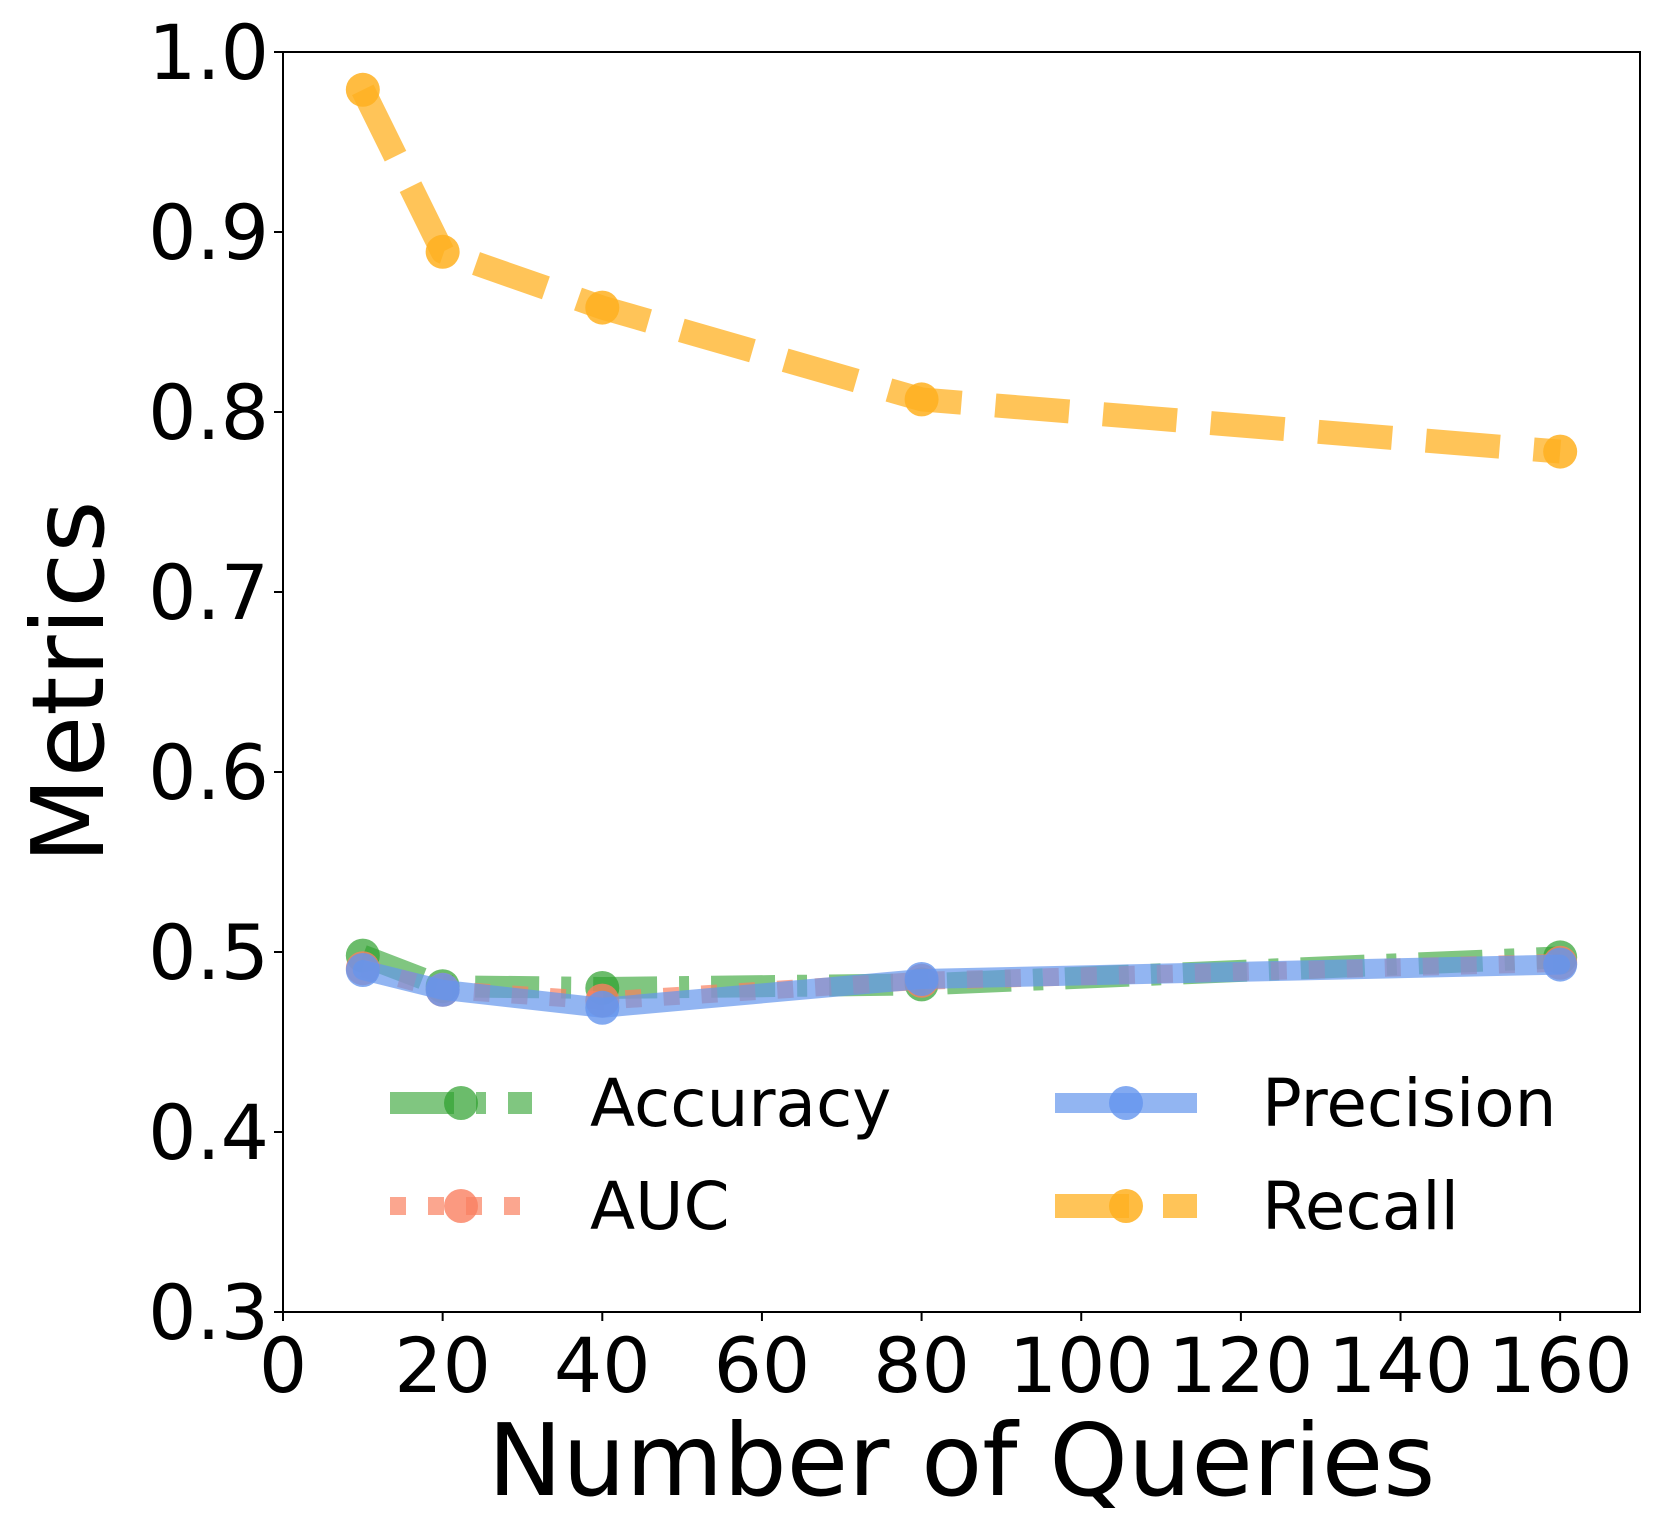 The image size is (1661, 1538). Describe the element at coordinates (208, 412) in the screenshot. I see `y-tick-label: 0.8` at that location.